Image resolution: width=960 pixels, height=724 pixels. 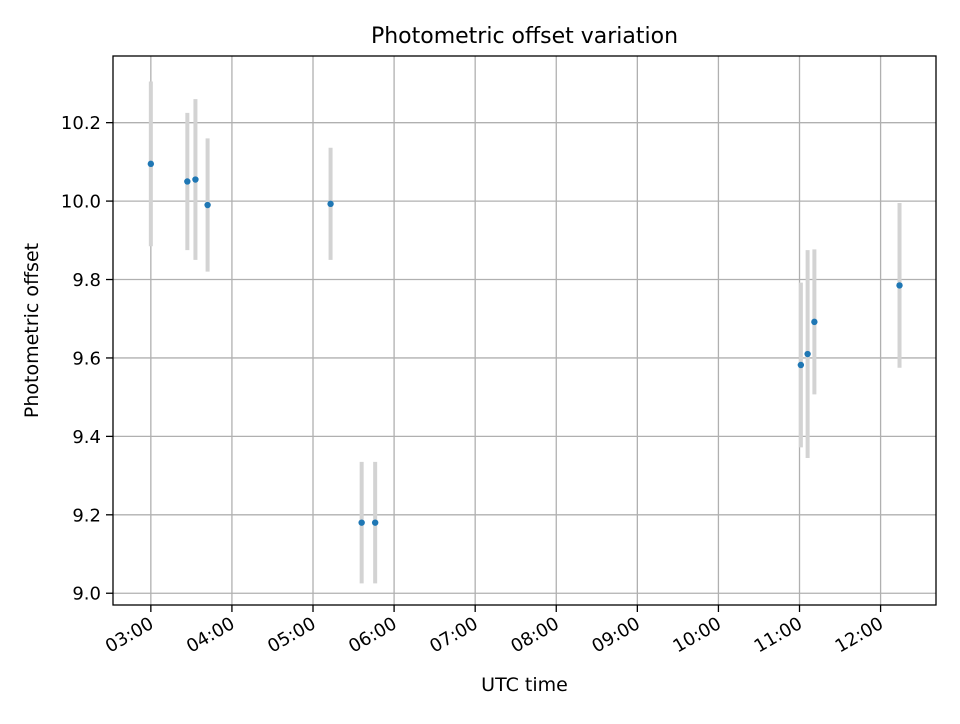 What do you see at coordinates (32, 330) in the screenshot?
I see `y-axis-label: Photometric offset` at bounding box center [32, 330].